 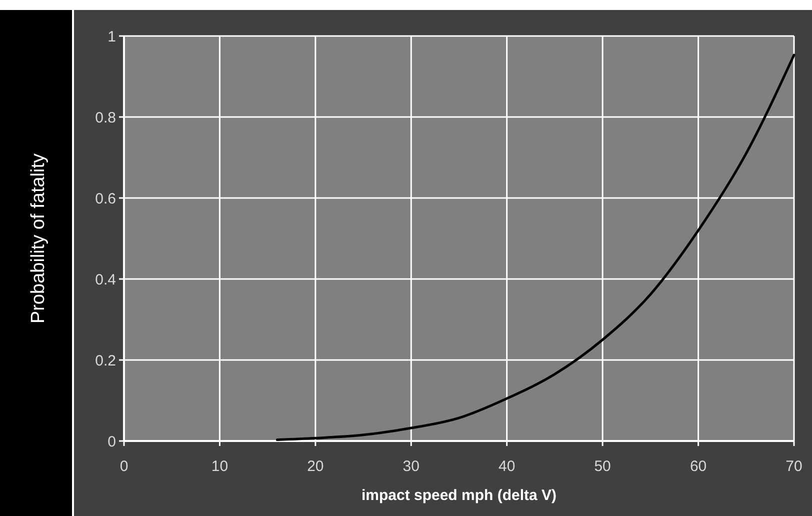 What do you see at coordinates (105, 279) in the screenshot?
I see `y-tick-label: 0.4` at bounding box center [105, 279].